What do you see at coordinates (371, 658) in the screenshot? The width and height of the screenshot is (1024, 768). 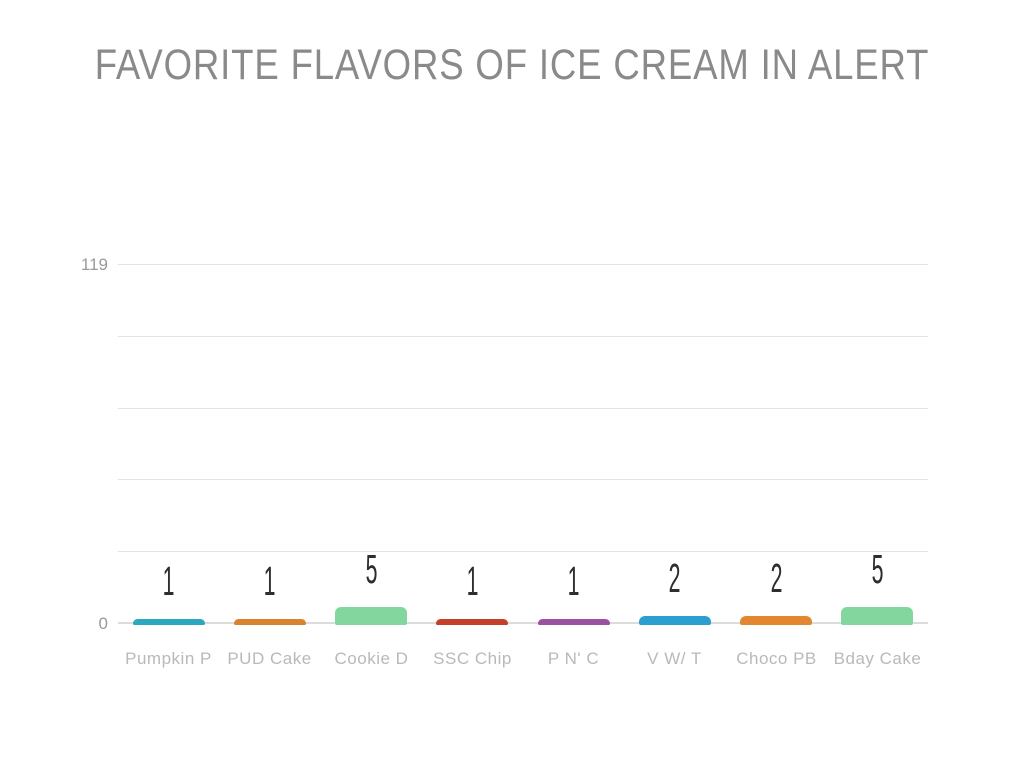 I see `x-axis-category-label: Cookie D` at bounding box center [371, 658].